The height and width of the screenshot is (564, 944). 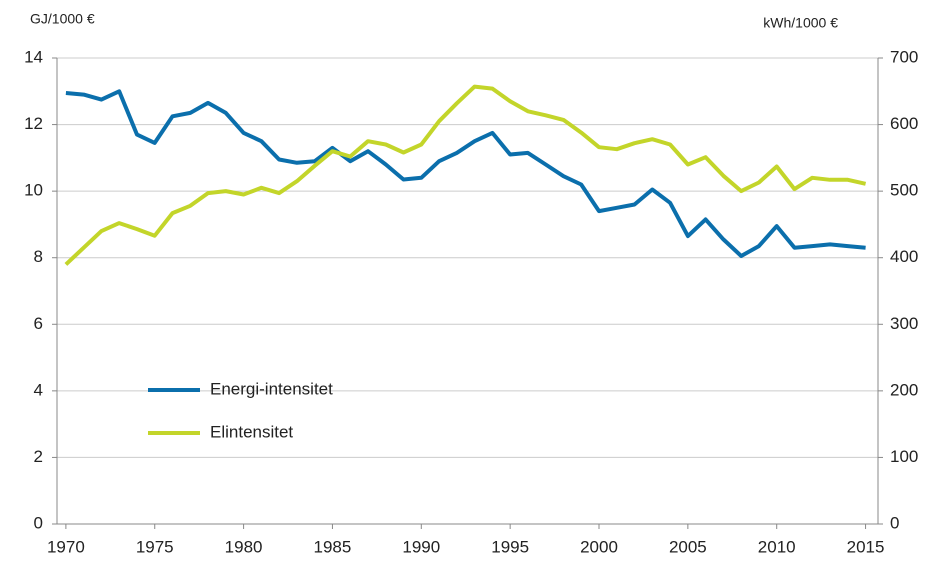 What do you see at coordinates (904, 456) in the screenshot?
I see `y2-tick-label: 100` at bounding box center [904, 456].